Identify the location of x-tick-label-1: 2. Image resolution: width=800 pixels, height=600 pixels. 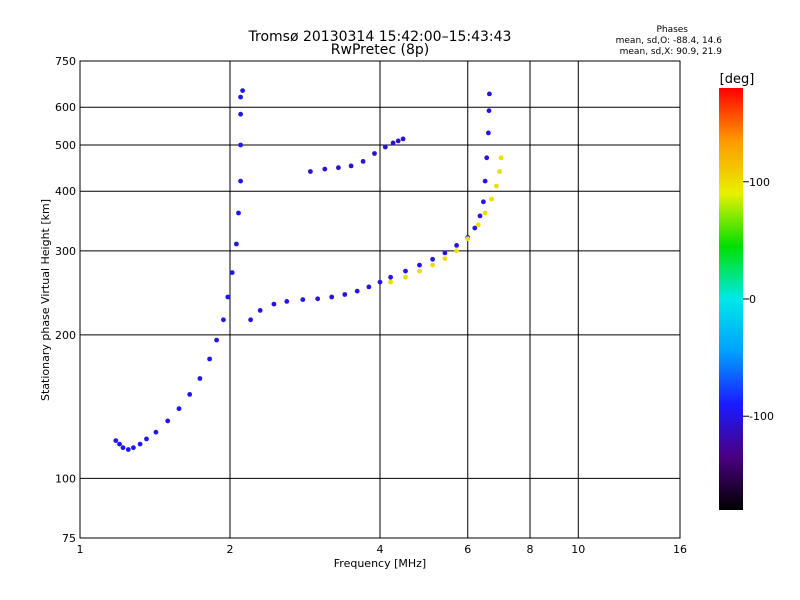
(230, 549).